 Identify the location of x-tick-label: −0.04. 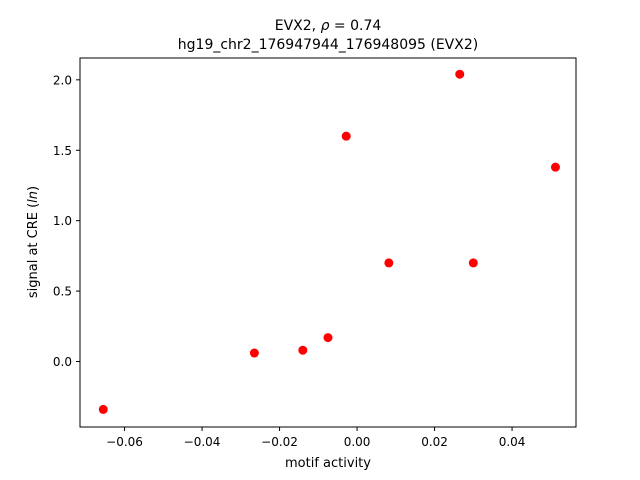
(202, 442).